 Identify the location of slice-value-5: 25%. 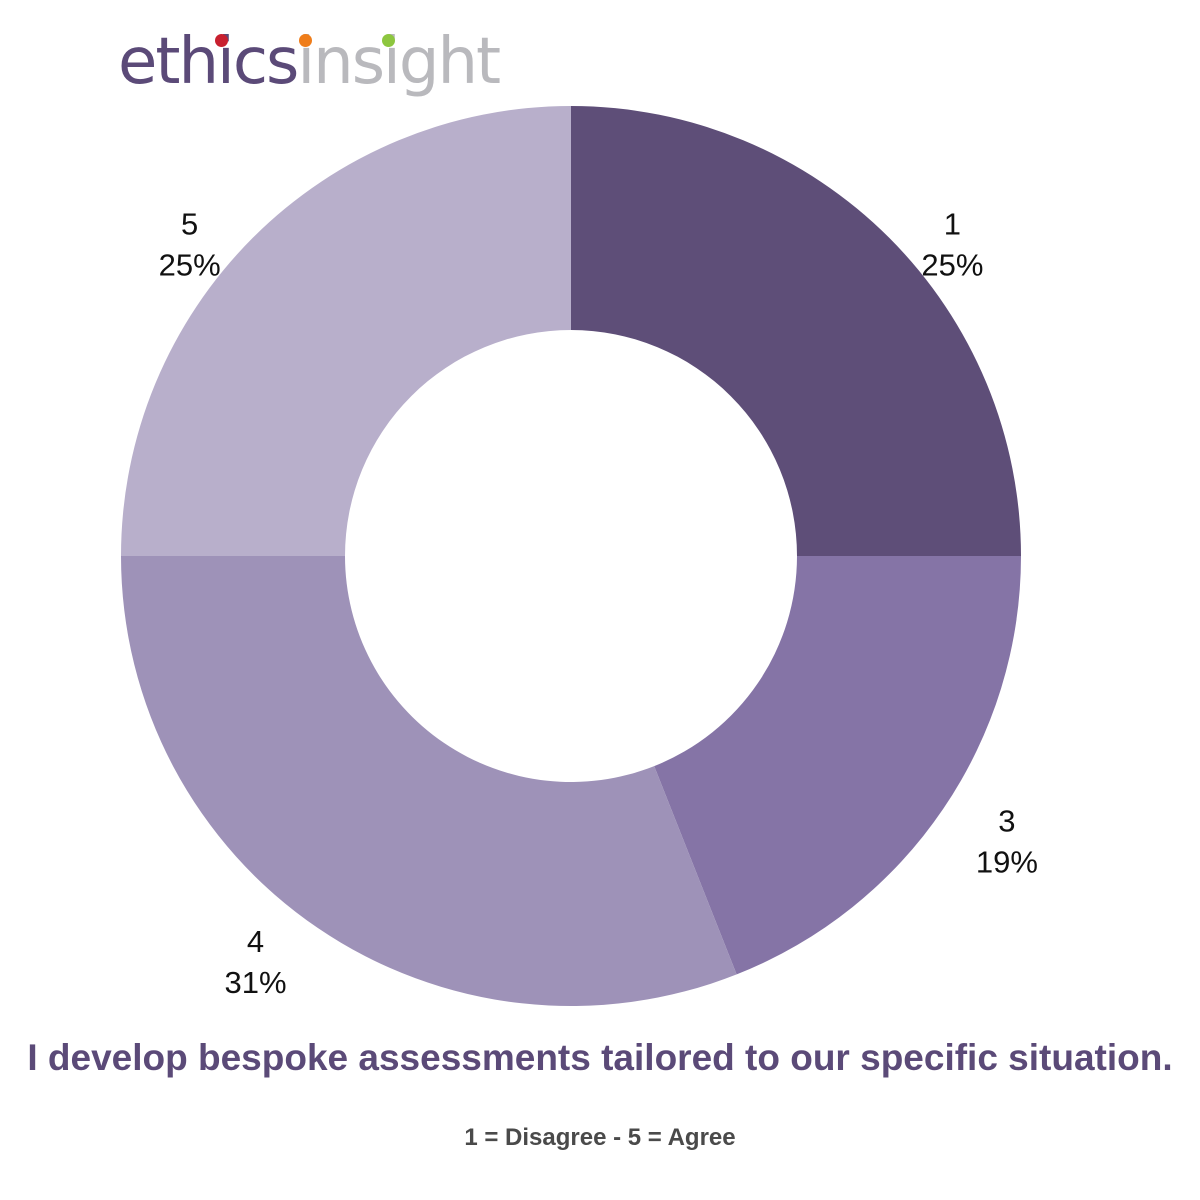
(190, 265).